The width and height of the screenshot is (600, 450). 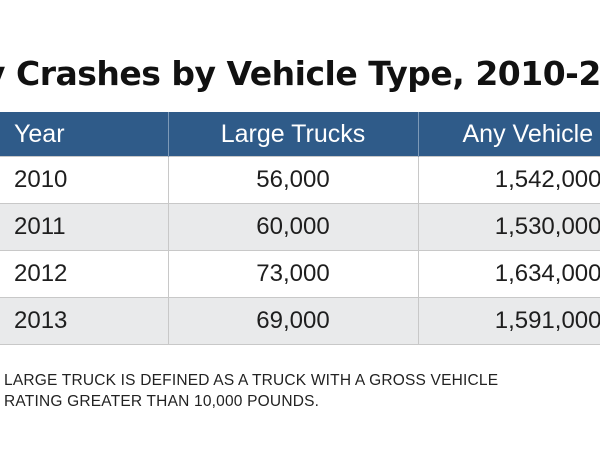 What do you see at coordinates (162, 401) in the screenshot?
I see `footnote-line-2: RATING GREATER THAN 10,000 POUNDS.` at bounding box center [162, 401].